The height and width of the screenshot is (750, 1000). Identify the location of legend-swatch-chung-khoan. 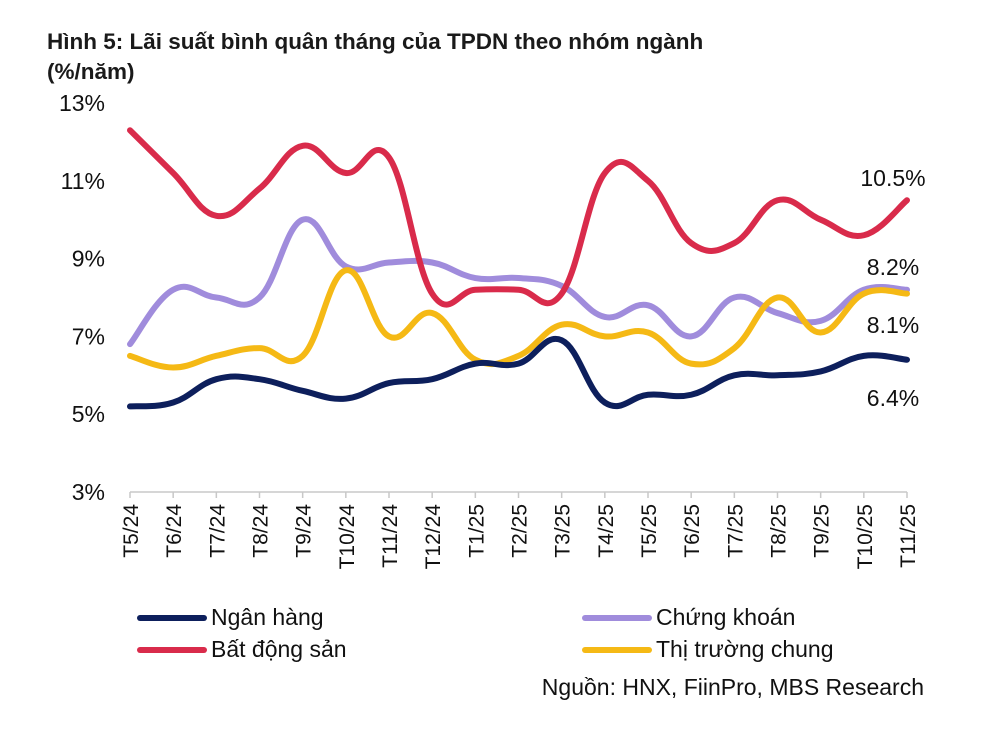
(617, 617).